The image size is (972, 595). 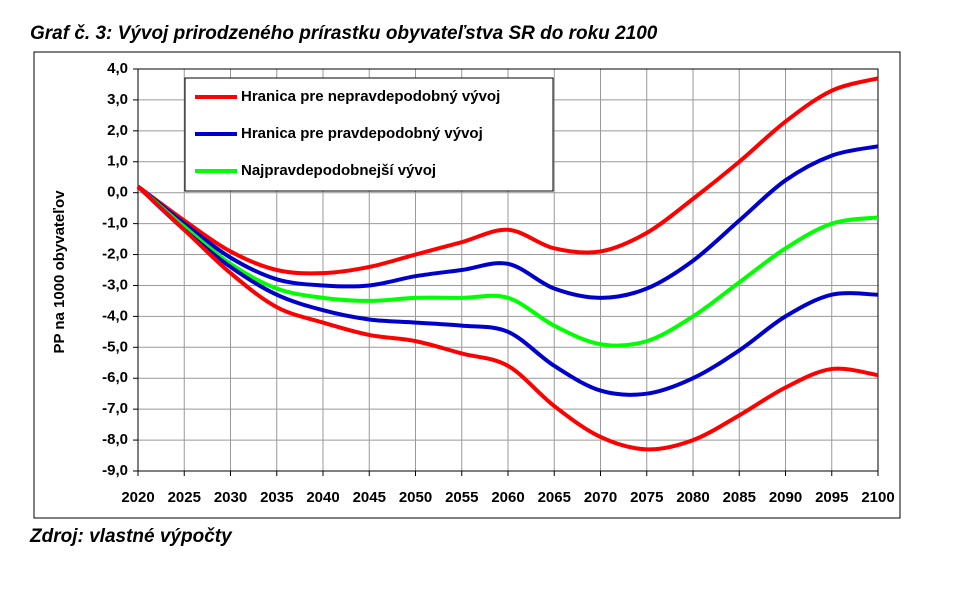 I want to click on y-tick-label: -2,0, so click(x=115, y=254).